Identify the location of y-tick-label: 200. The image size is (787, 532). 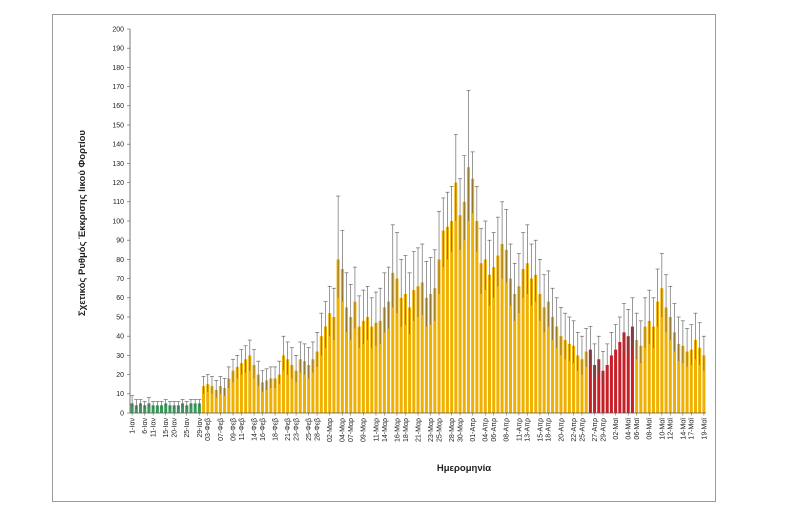
(118, 29).